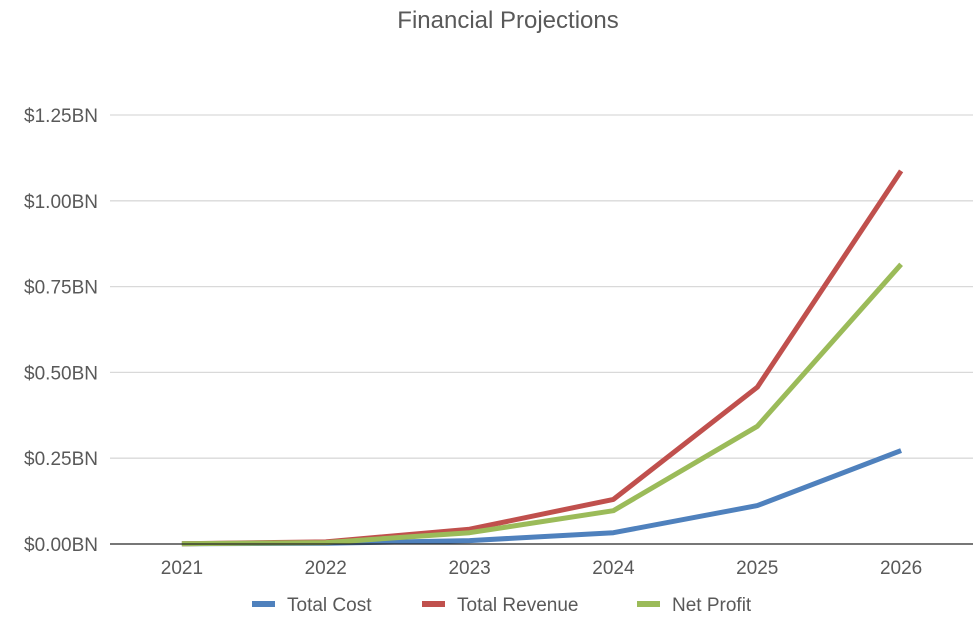 This screenshot has width=973, height=618. I want to click on x-tick-label: 2026, so click(901, 568).